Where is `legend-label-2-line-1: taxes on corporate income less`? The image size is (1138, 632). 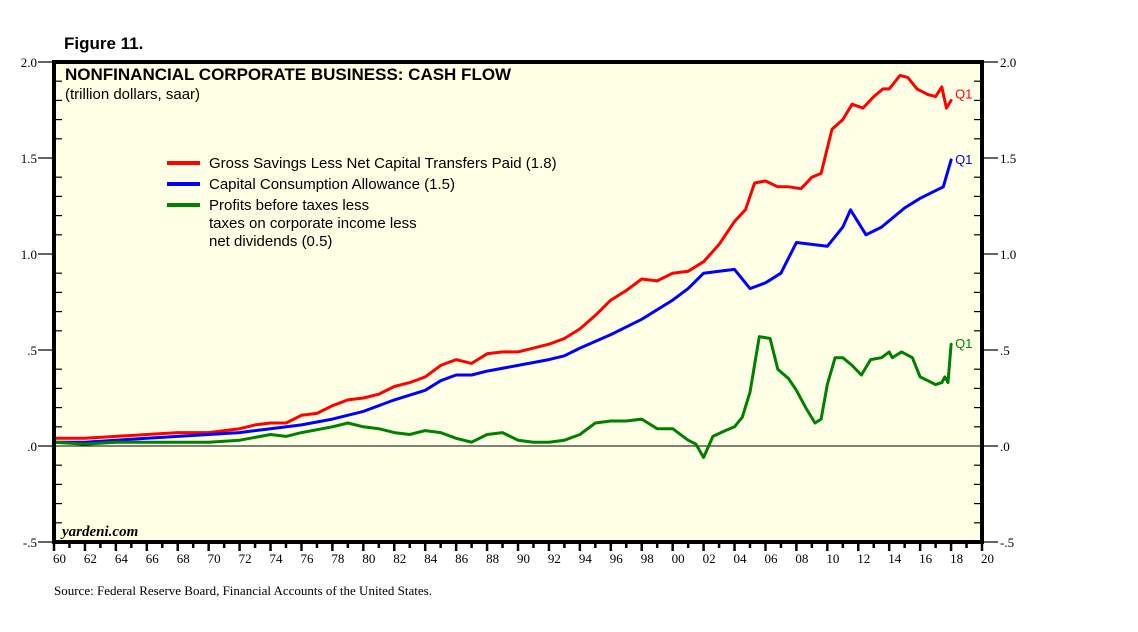 legend-label-2-line-1: taxes on corporate income less is located at coordinates (313, 223).